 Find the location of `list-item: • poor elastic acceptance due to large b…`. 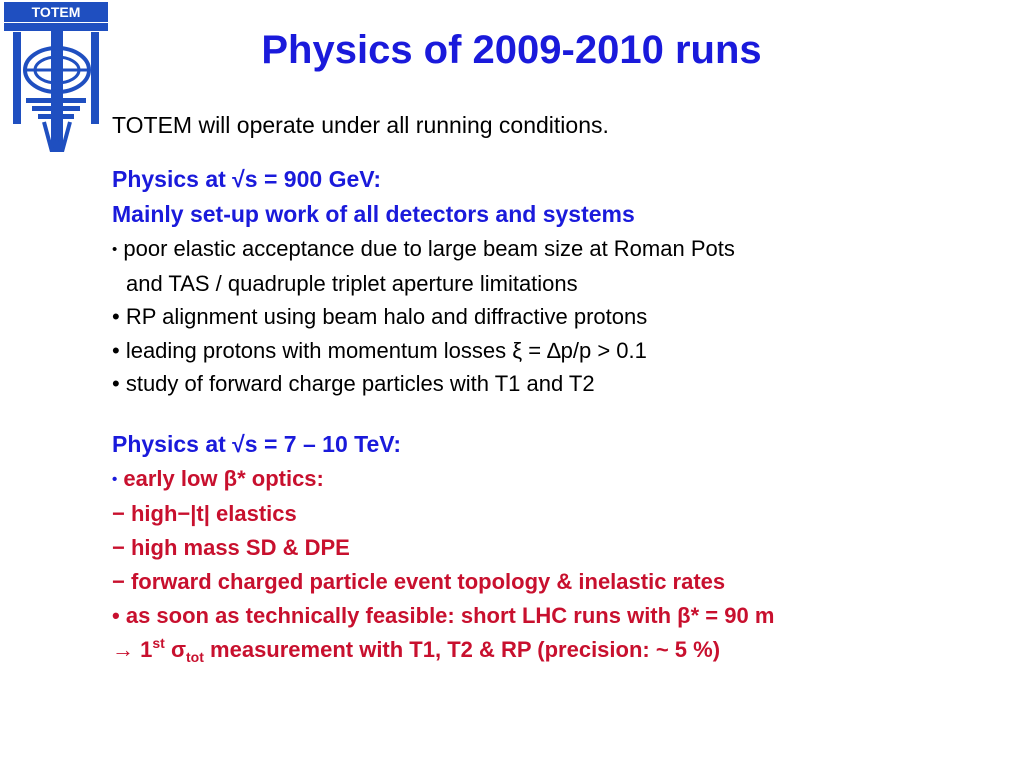

list-item: • poor elastic acceptance due to large b… is located at coordinates (564, 249).